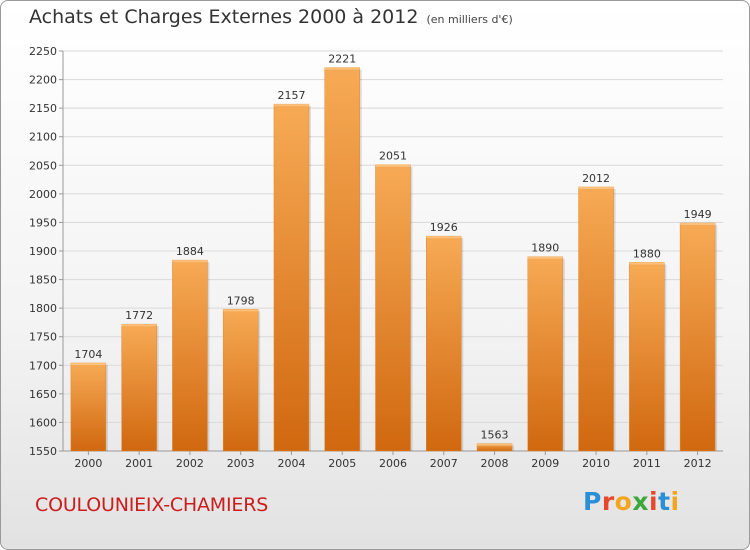 This screenshot has width=750, height=550. Describe the element at coordinates (623, 501) in the screenshot. I see `logo-letter: o` at that location.